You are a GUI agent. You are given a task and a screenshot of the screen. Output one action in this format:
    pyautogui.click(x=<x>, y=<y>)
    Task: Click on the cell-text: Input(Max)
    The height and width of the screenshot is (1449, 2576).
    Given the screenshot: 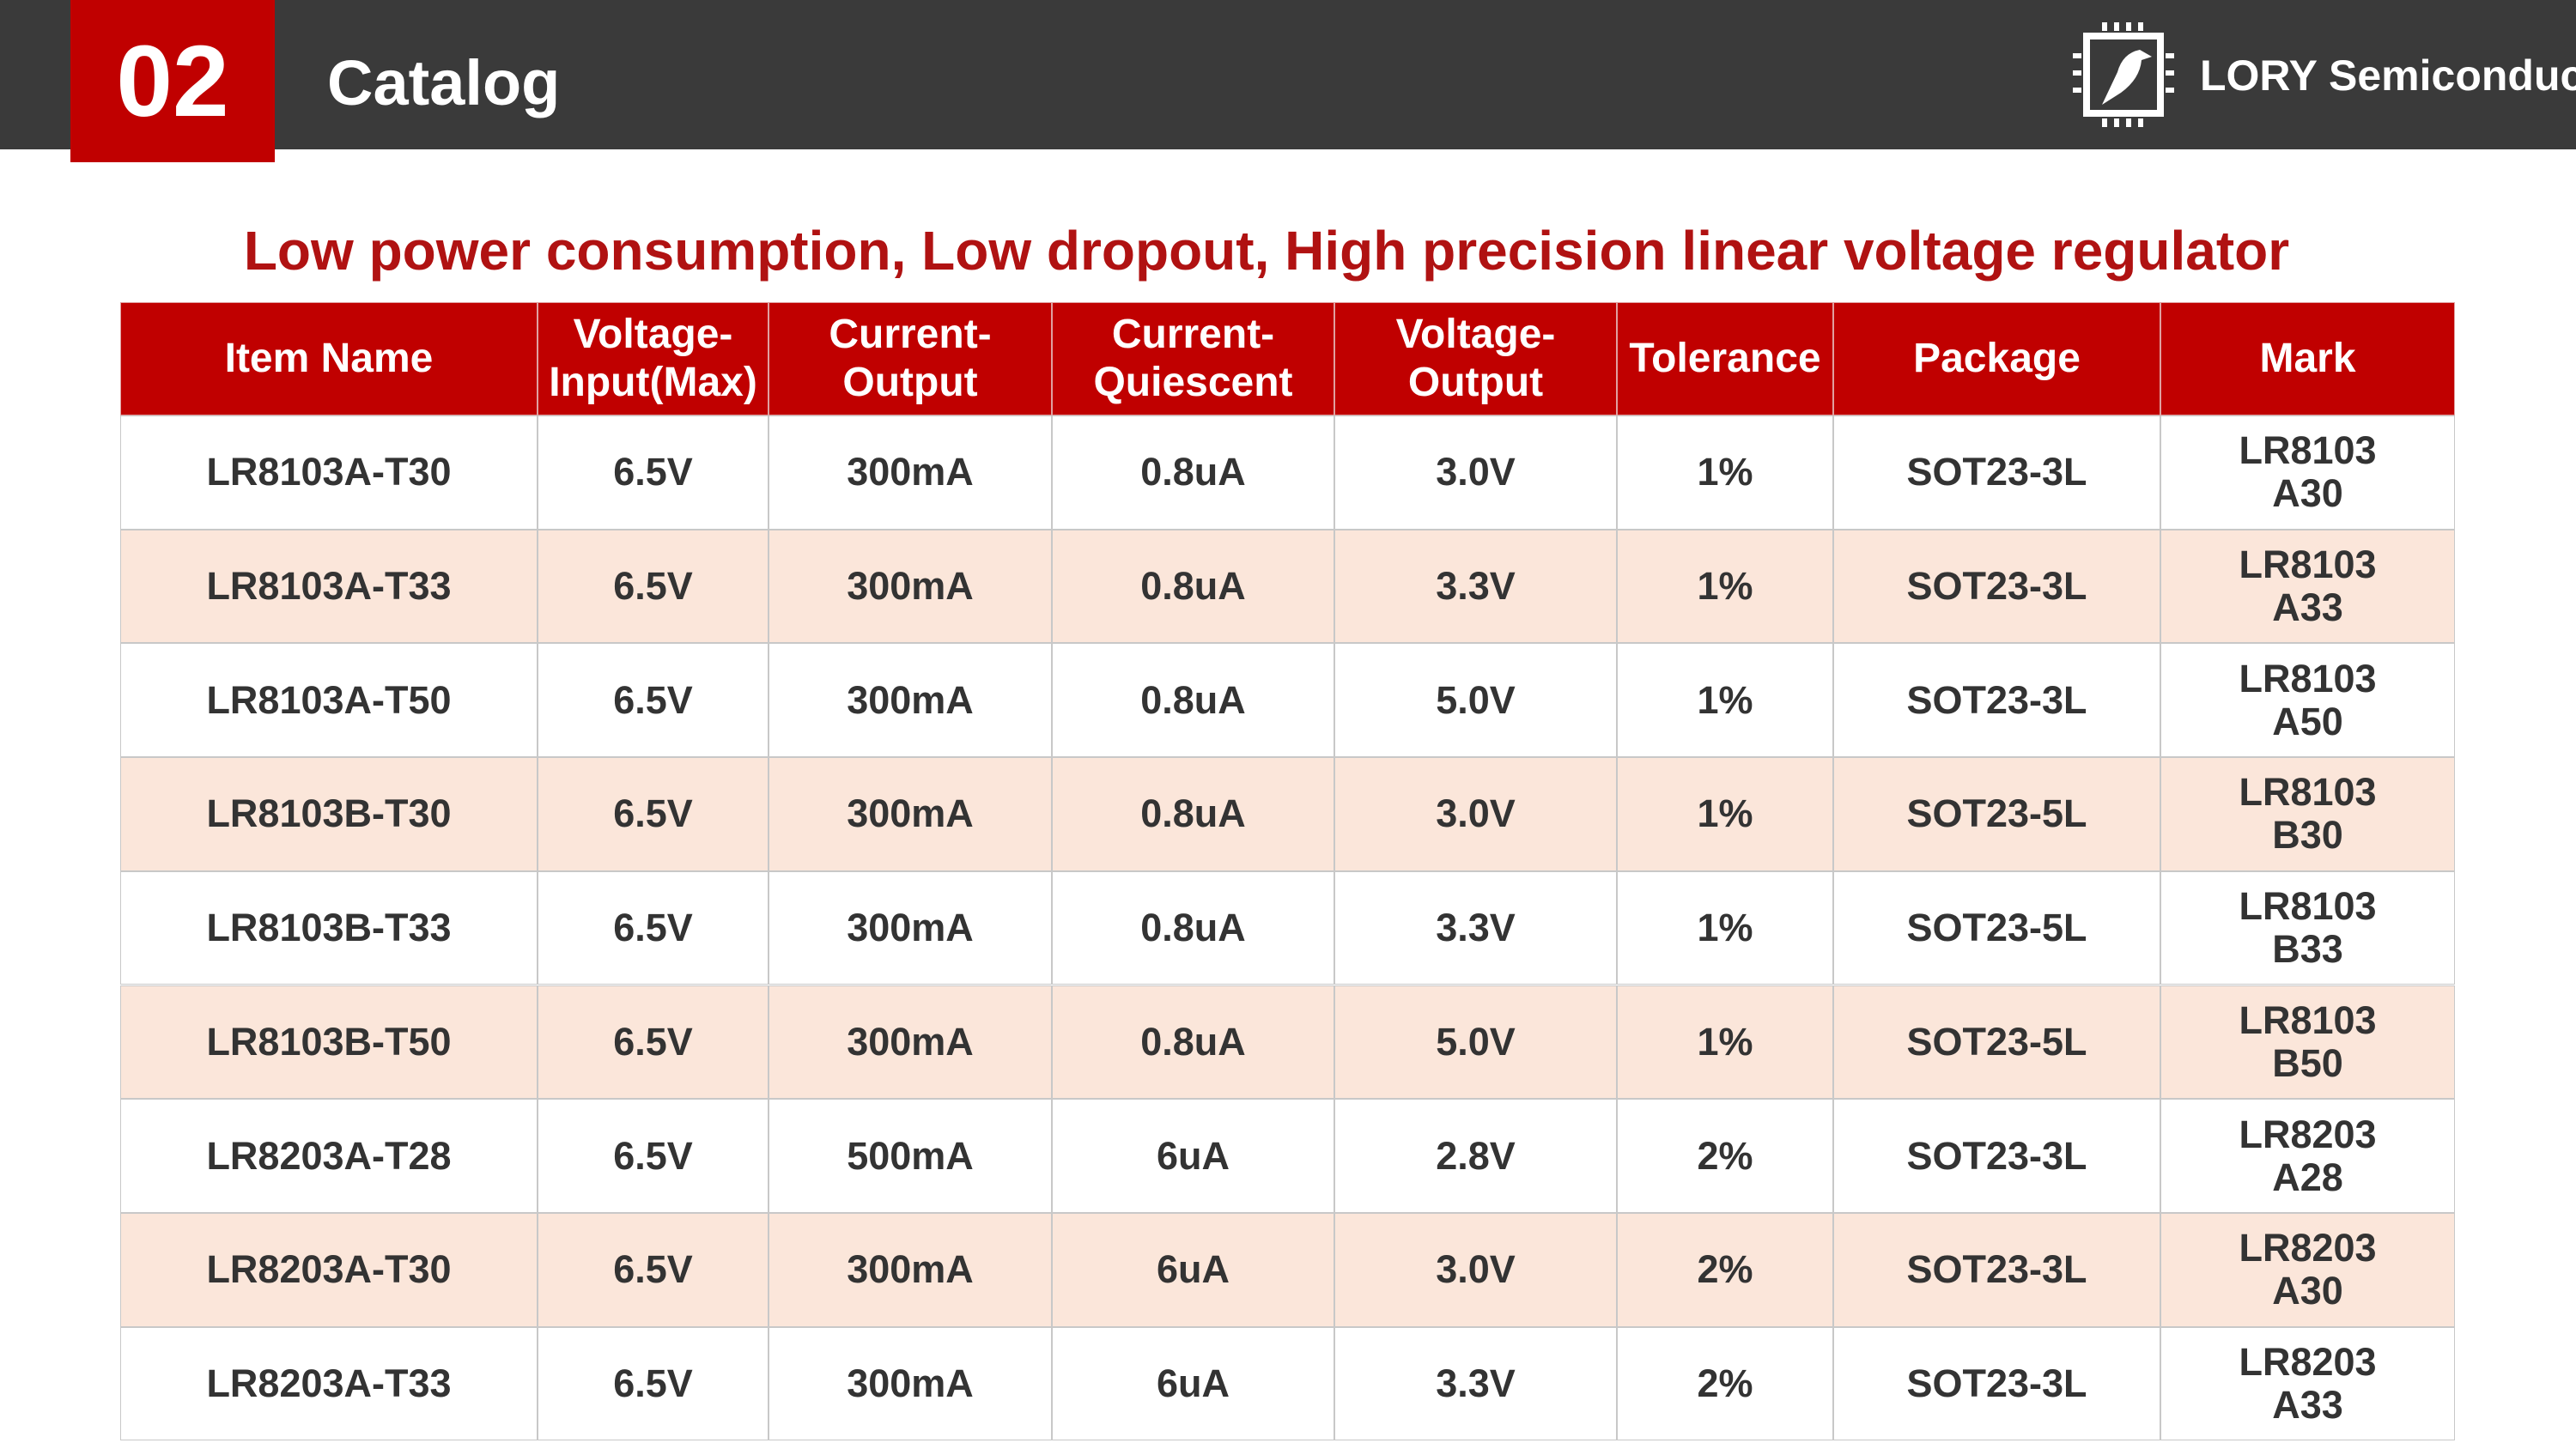 What is the action you would take?
    pyautogui.click(x=653, y=382)
    